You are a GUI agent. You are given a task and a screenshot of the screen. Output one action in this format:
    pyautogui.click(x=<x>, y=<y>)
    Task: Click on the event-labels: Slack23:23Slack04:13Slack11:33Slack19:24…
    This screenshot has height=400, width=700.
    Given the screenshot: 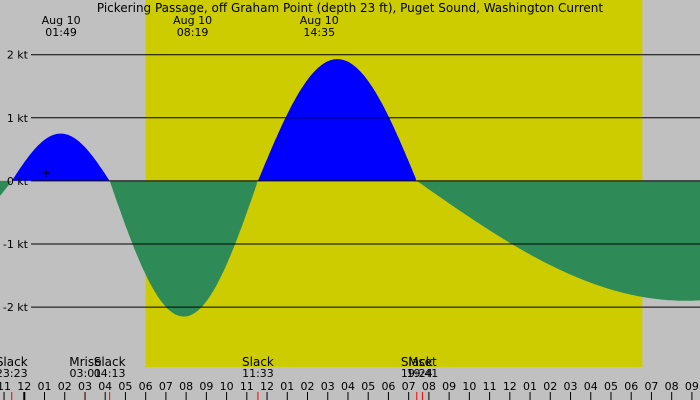 What is the action you would take?
    pyautogui.click(x=219, y=367)
    